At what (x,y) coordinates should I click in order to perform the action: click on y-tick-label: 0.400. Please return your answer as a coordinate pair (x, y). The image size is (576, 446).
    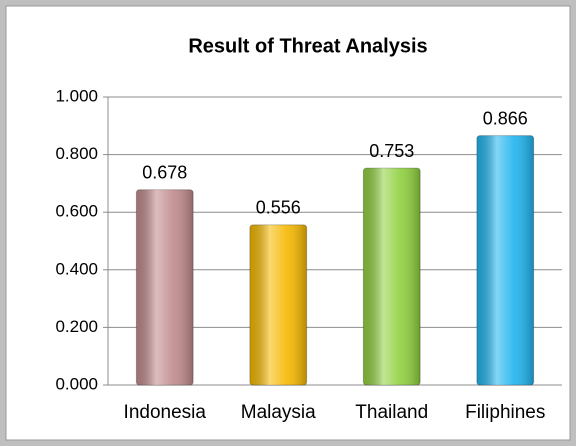
    Looking at the image, I should click on (76, 268).